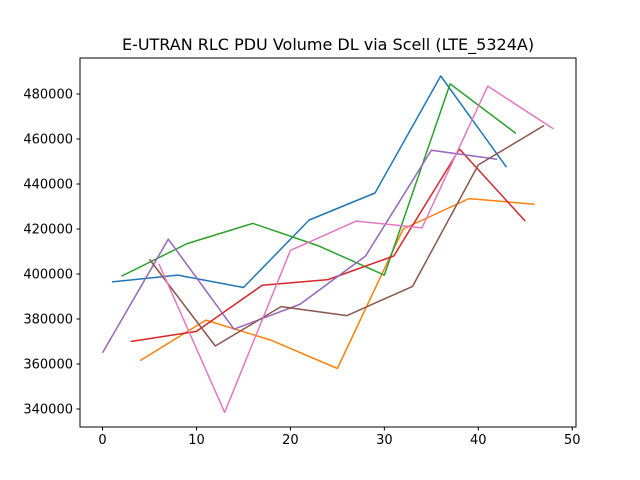 Image resolution: width=640 pixels, height=480 pixels. I want to click on y-tick-label-0: 340000, so click(48, 410).